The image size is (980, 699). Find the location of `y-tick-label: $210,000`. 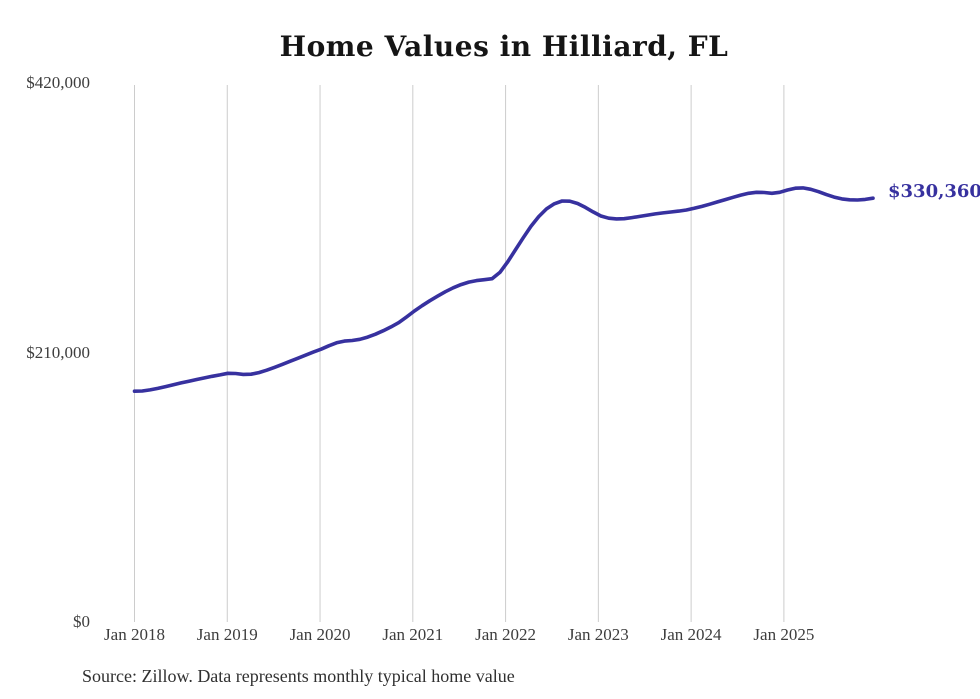

y-tick-label: $210,000 is located at coordinates (58, 352).